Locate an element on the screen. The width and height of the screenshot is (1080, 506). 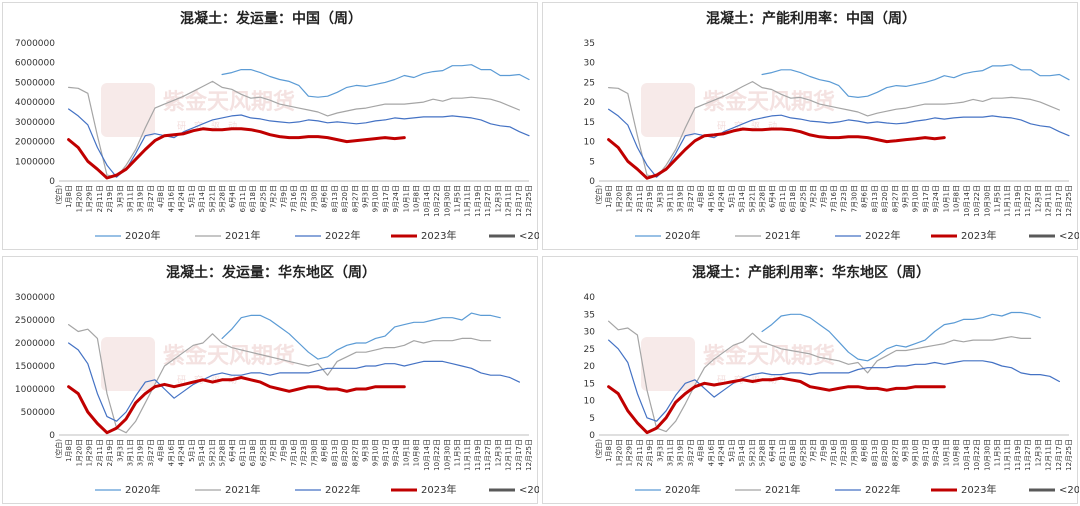
y-tick-label: 10 is located at coordinates (590, 402).